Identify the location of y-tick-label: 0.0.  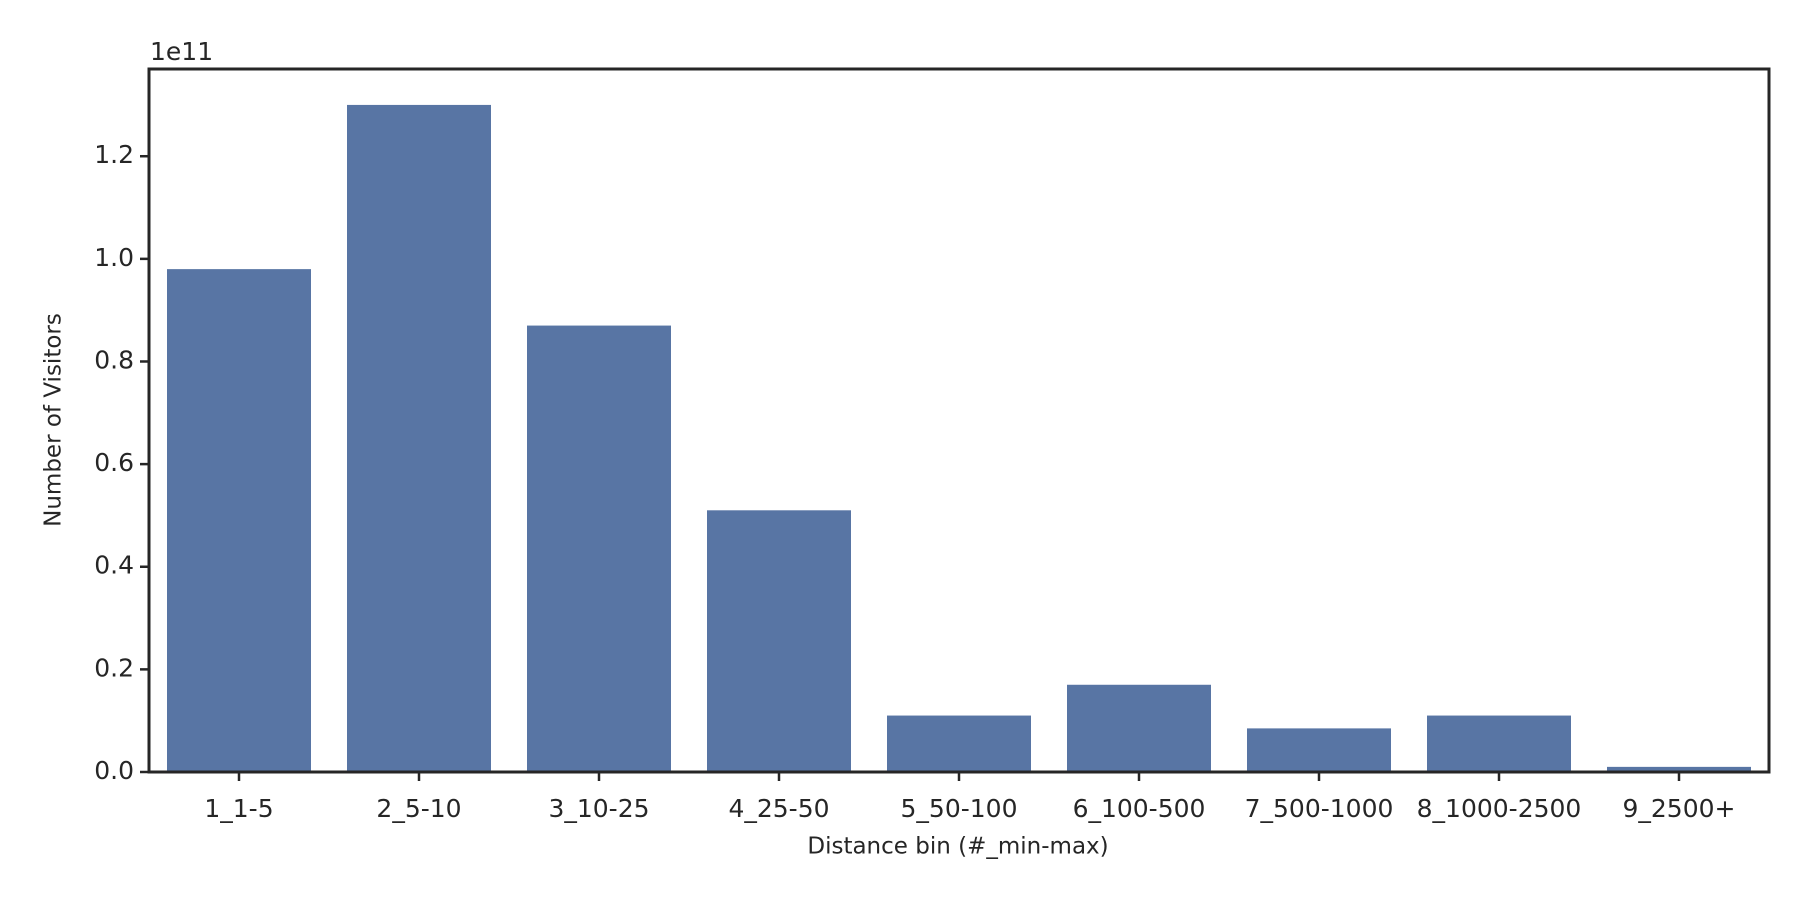
(114, 770).